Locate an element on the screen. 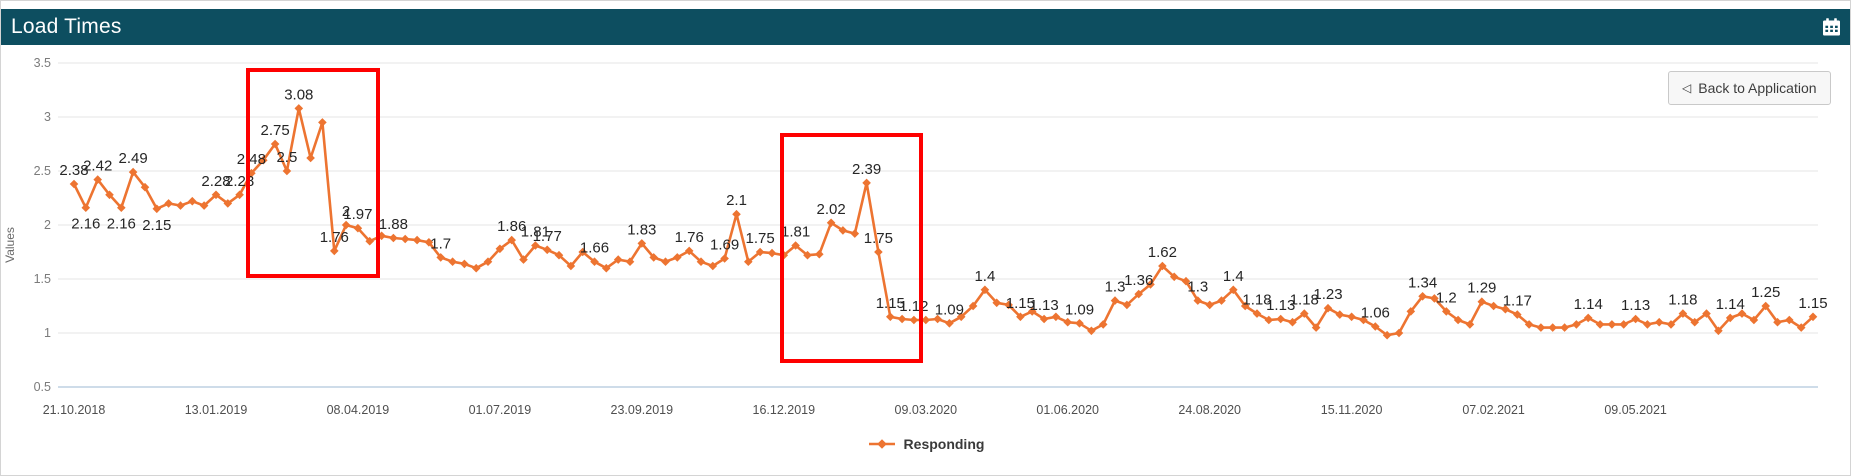 The width and height of the screenshot is (1851, 476). data-point-label: 2.02 is located at coordinates (830, 209).